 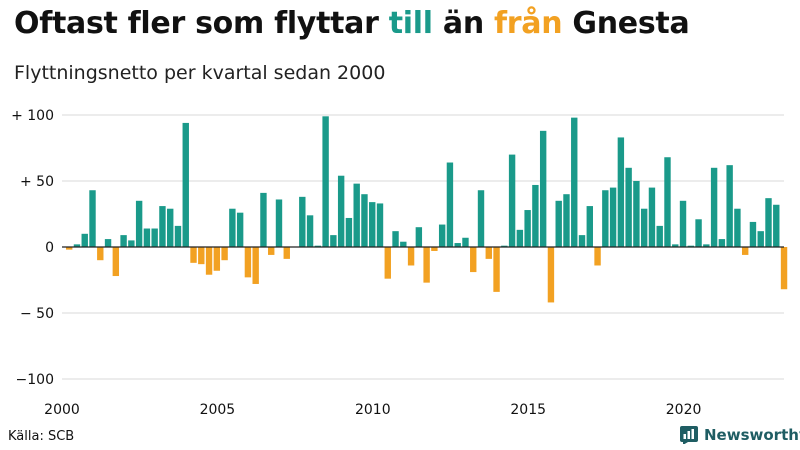 What do you see at coordinates (37, 182) in the screenshot?
I see `y-tick-label: + 50` at bounding box center [37, 182].